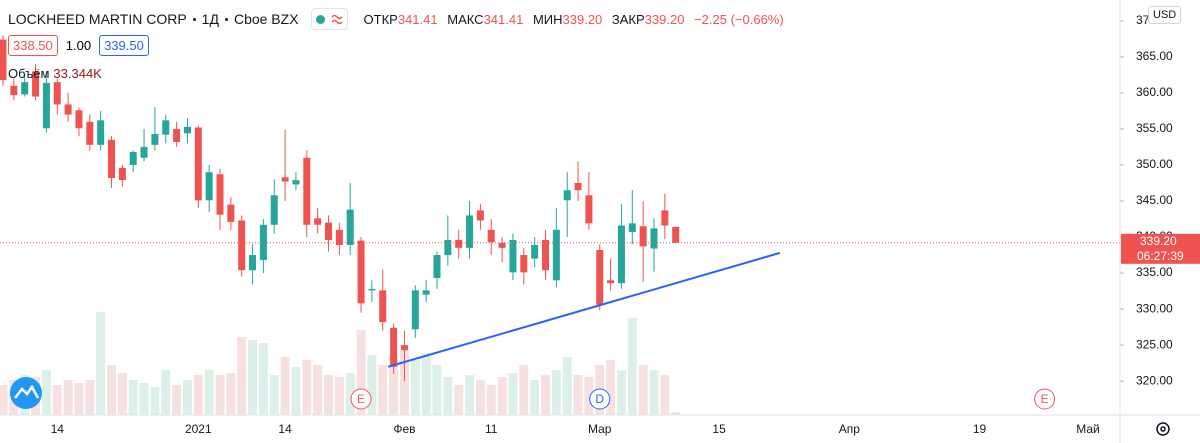 The image size is (1200, 443). What do you see at coordinates (491, 429) in the screenshot?
I see `x-tick-label: 11` at bounding box center [491, 429].